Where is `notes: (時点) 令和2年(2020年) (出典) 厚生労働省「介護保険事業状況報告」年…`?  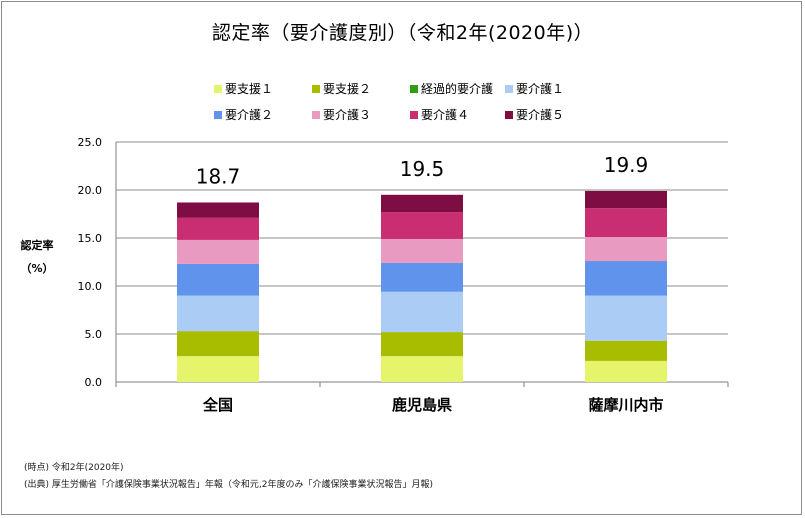 notes: (時点) 令和2年(2020年) (出典) 厚生労働省「介護保険事業状況報告」年… is located at coordinates (228, 477).